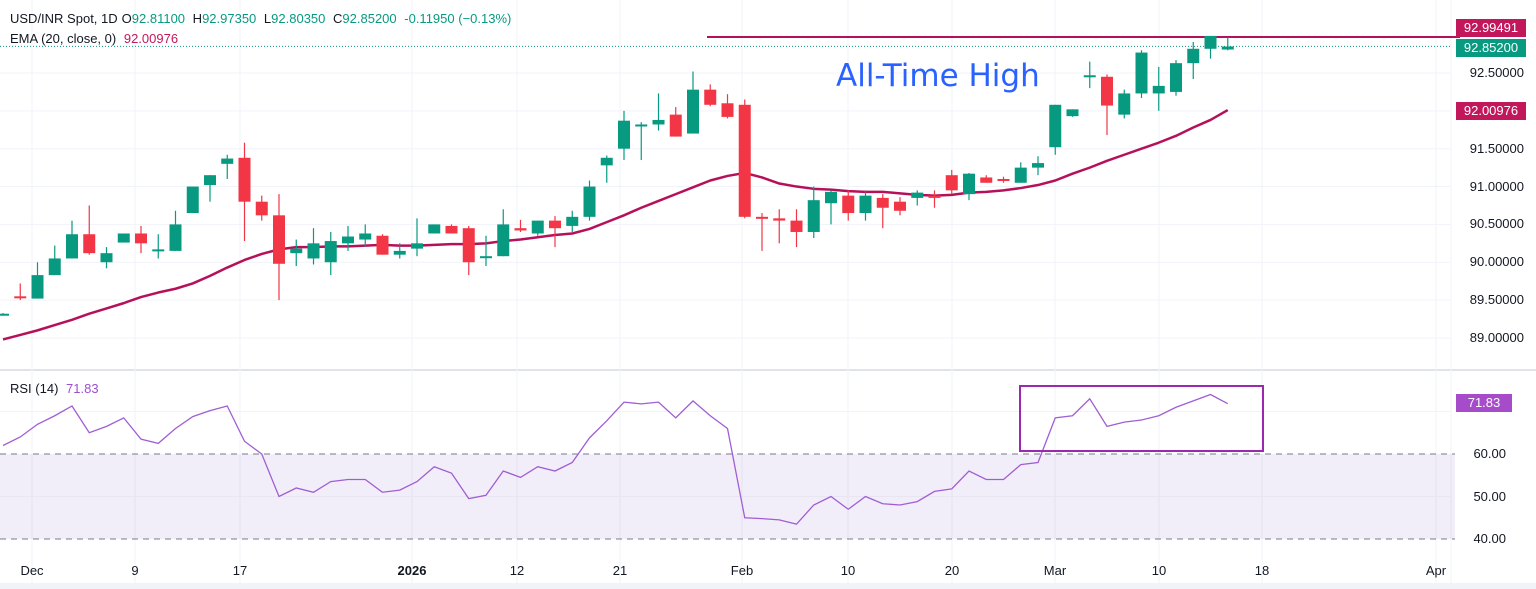 The image size is (1536, 589). I want to click on price-tick-label: 90.00000, so click(1496, 262).